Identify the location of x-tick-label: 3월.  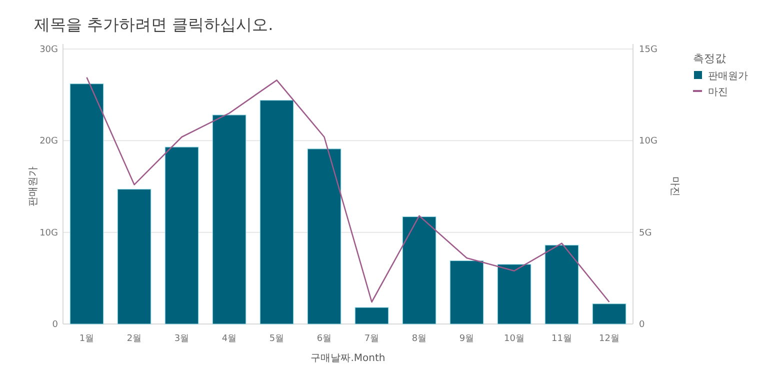
(182, 339).